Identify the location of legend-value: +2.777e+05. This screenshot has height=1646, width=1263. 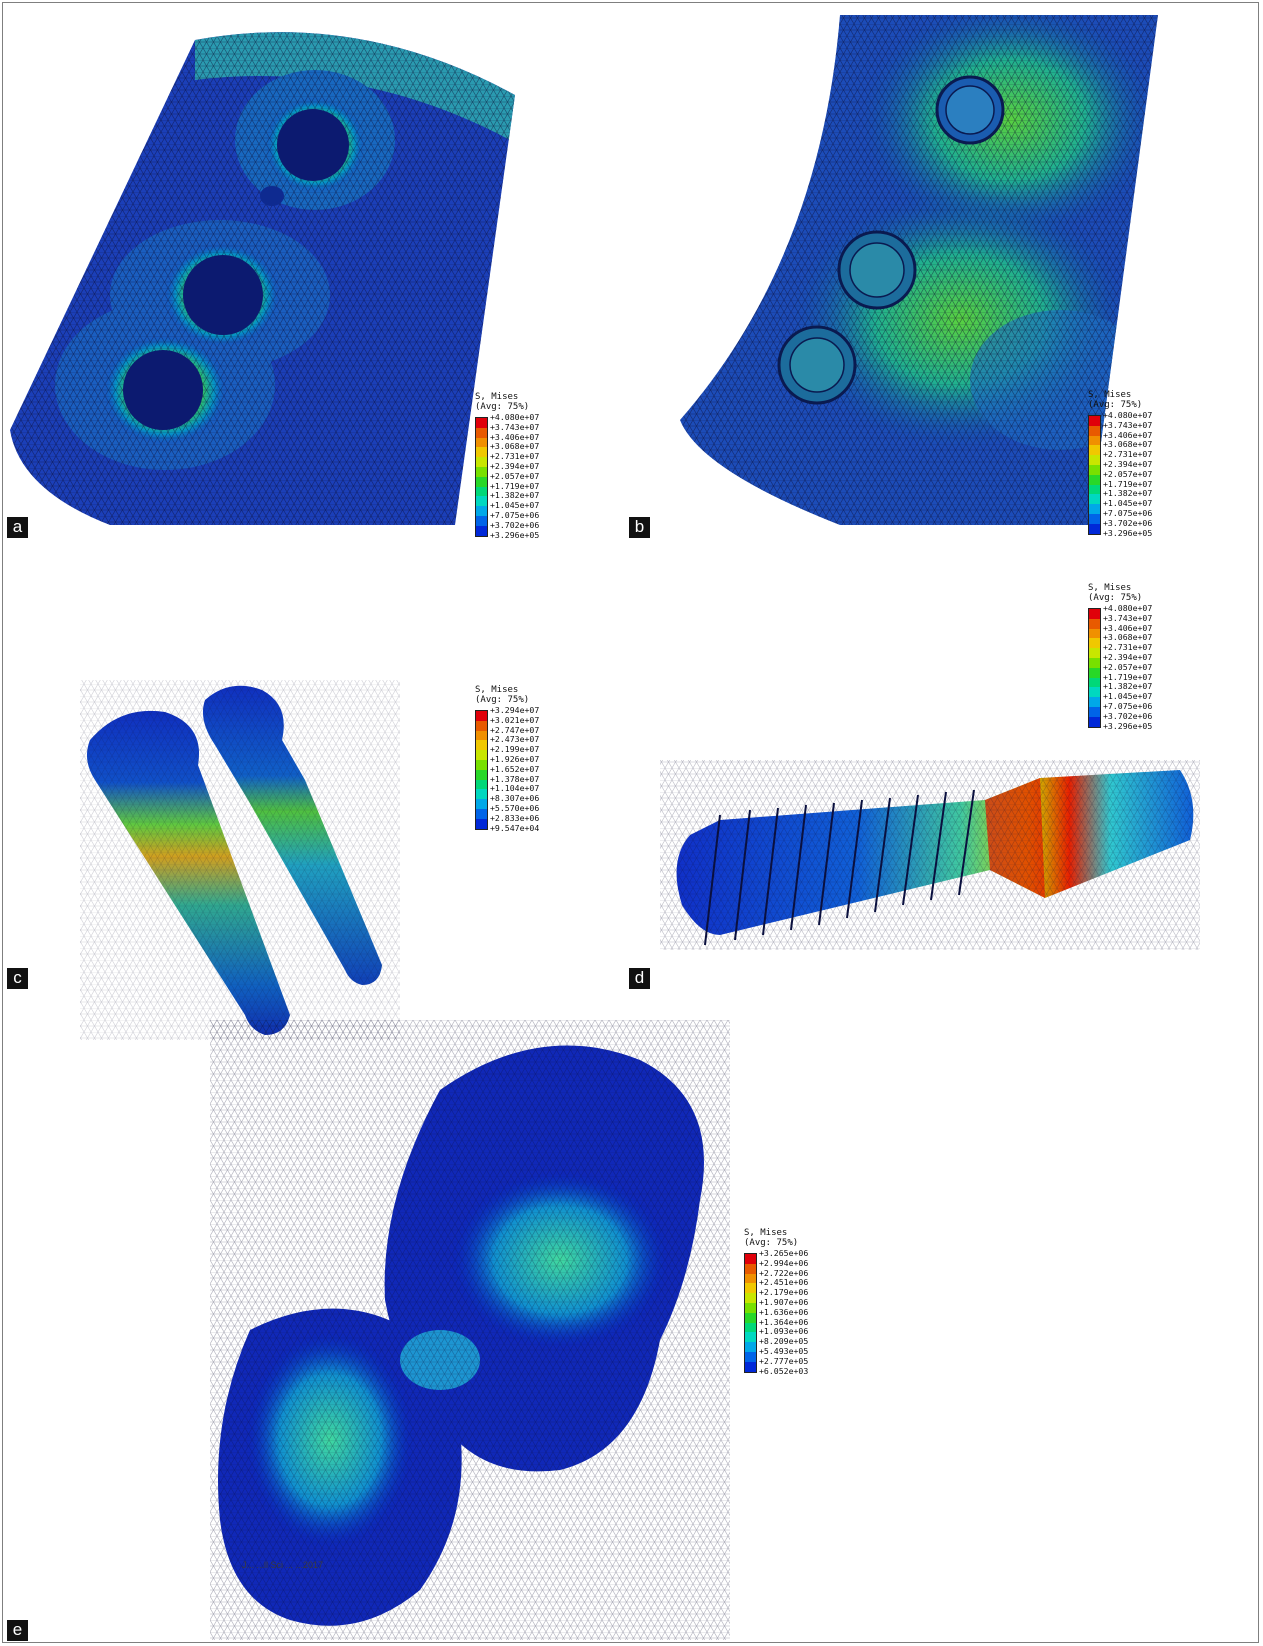
(784, 1360).